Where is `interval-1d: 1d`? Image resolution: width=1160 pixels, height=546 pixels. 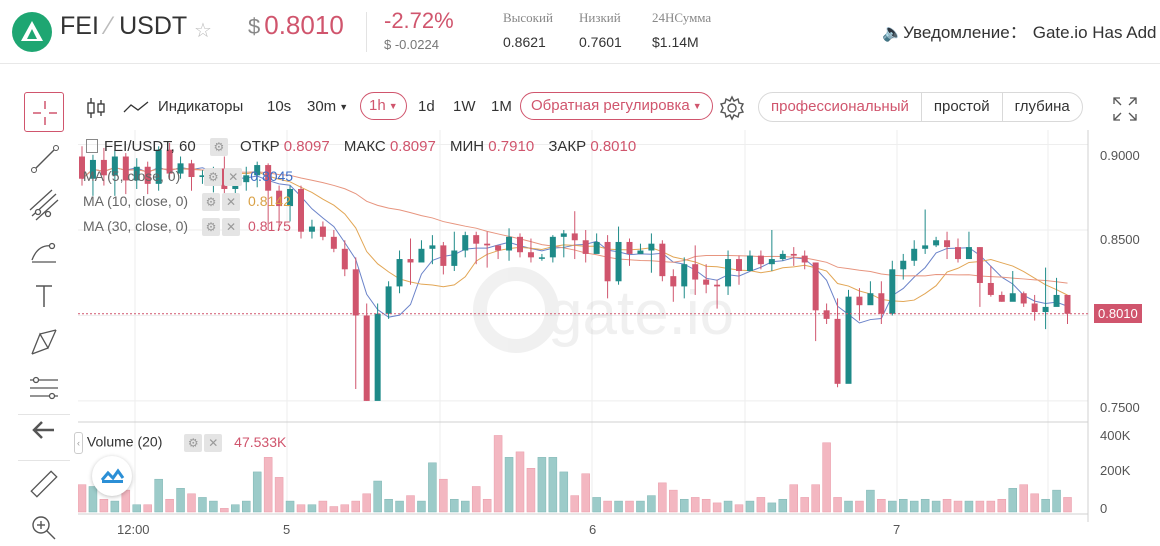 interval-1d: 1d is located at coordinates (426, 106).